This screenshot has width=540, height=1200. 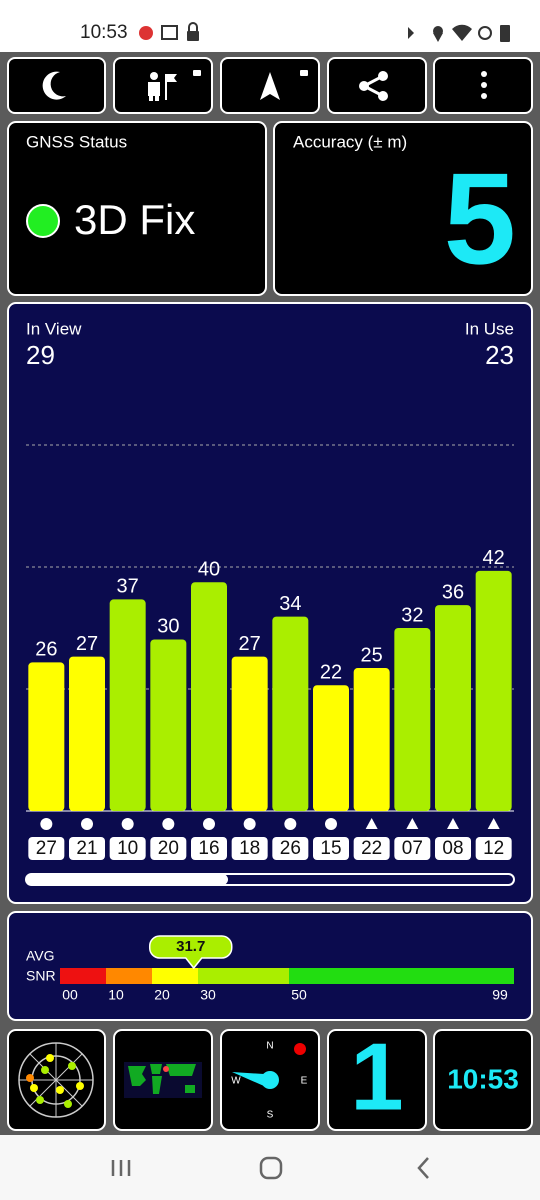 I want to click on satellite-id: 27, so click(x=46, y=848).